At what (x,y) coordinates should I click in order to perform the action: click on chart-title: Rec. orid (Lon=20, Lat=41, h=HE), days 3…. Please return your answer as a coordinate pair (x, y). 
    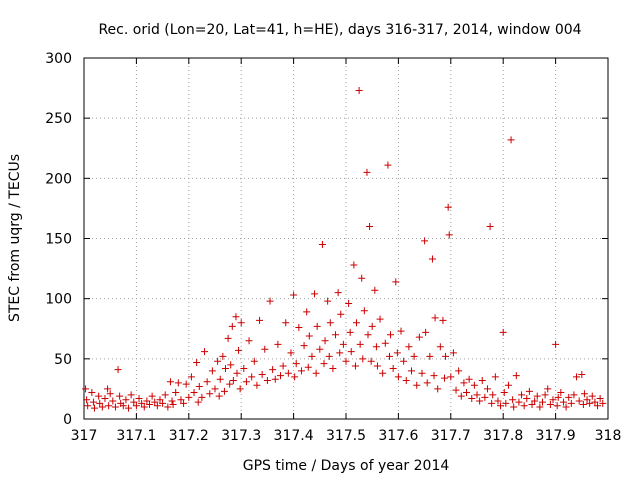
    Looking at the image, I should click on (339, 30).